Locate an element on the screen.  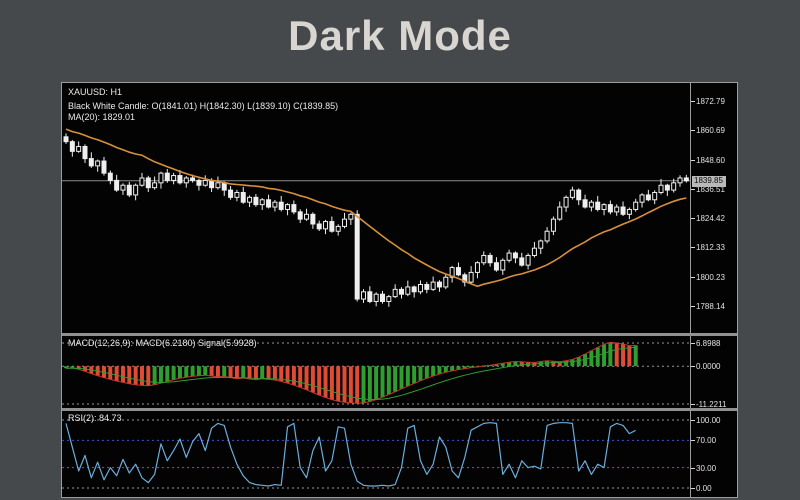
macd-signal-line is located at coordinates (351, 373).